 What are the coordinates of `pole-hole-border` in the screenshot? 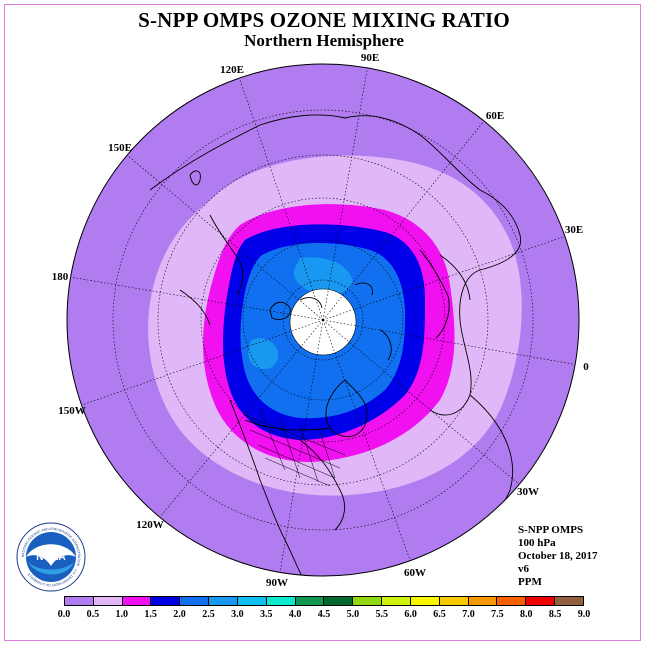 It's located at (323, 322).